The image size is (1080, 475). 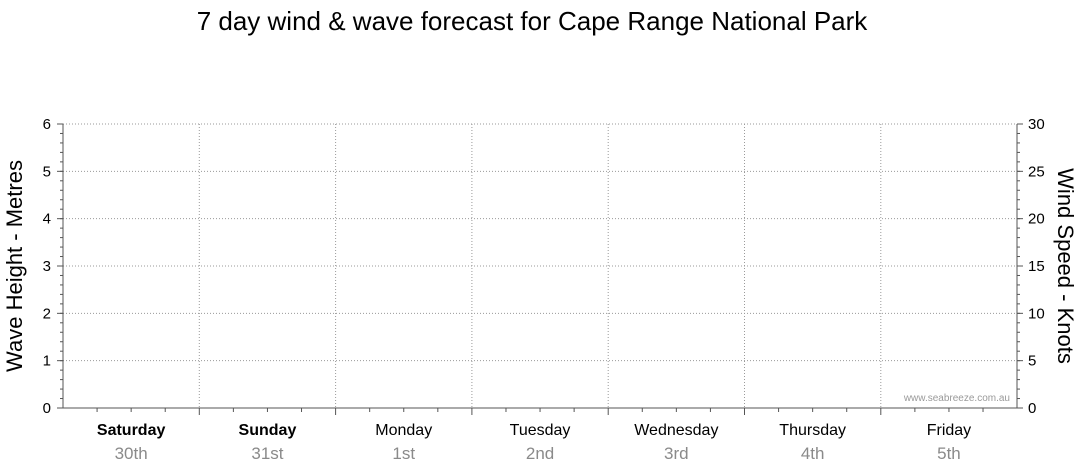 I want to click on right-tick-label: 5, so click(x=1032, y=361).